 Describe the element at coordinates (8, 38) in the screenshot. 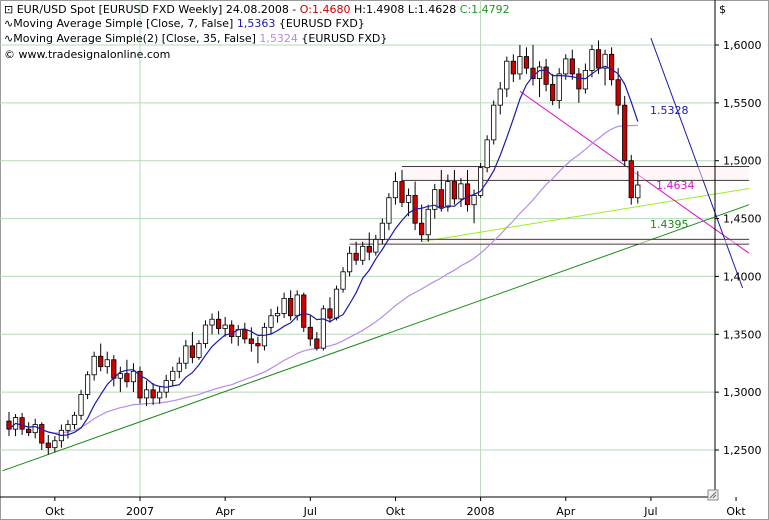

I see `wave-icon: ∿` at that location.